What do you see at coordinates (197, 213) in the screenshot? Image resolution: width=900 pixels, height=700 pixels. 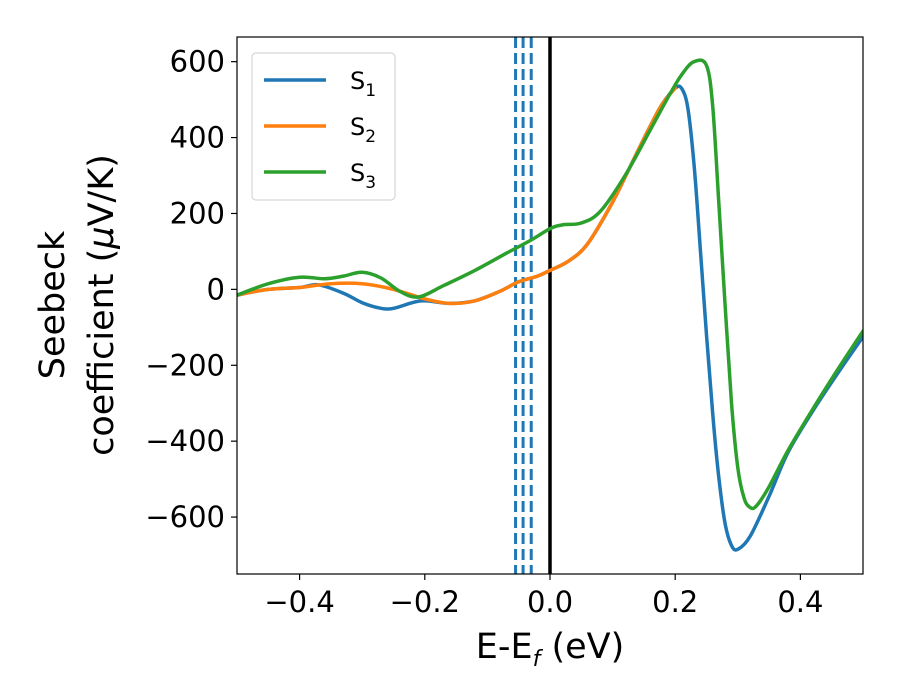 I see `y-tick-label: 200` at bounding box center [197, 213].